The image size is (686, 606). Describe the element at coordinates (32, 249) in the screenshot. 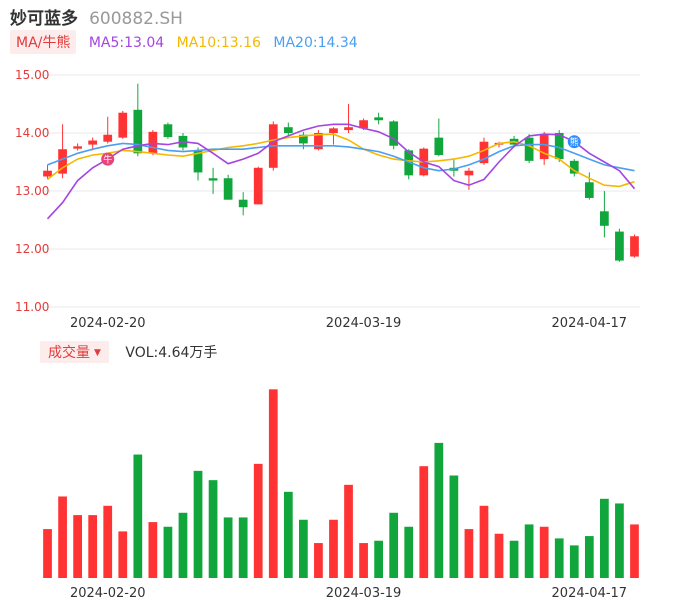

I see `y-tick-label: 12.00` at that location.